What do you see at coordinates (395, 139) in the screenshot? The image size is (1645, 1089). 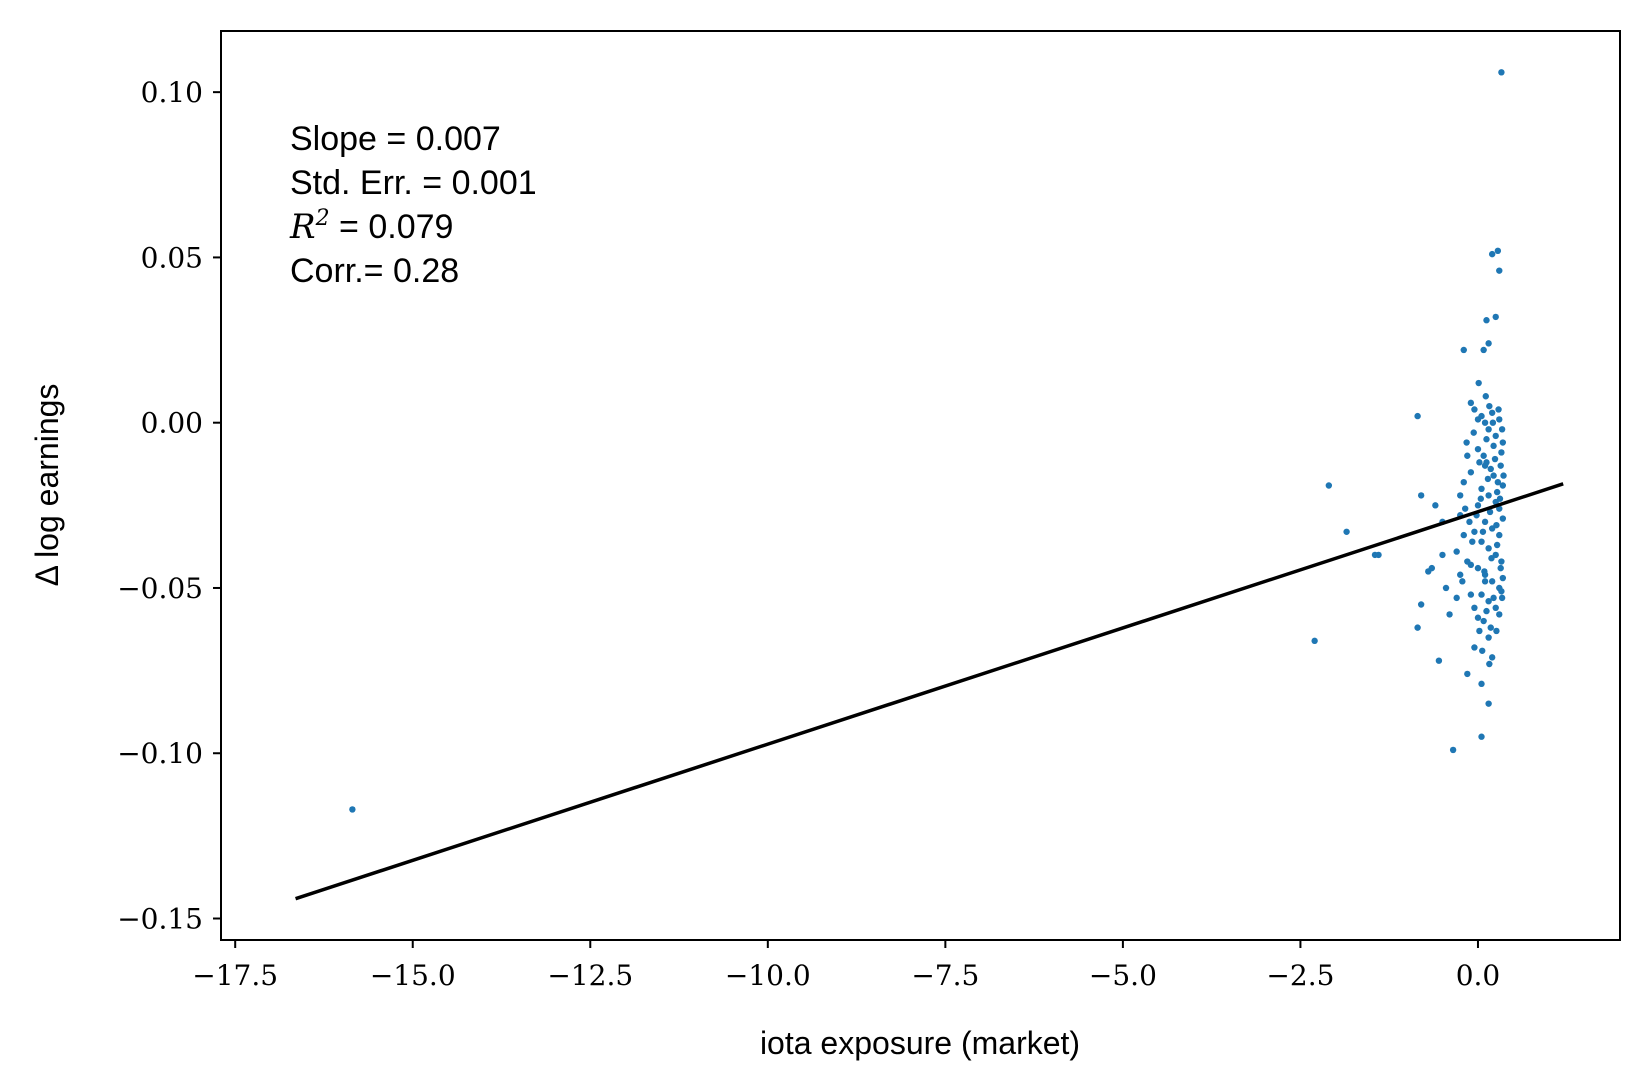 I see `annotation-slope: Slope = 0.007` at bounding box center [395, 139].